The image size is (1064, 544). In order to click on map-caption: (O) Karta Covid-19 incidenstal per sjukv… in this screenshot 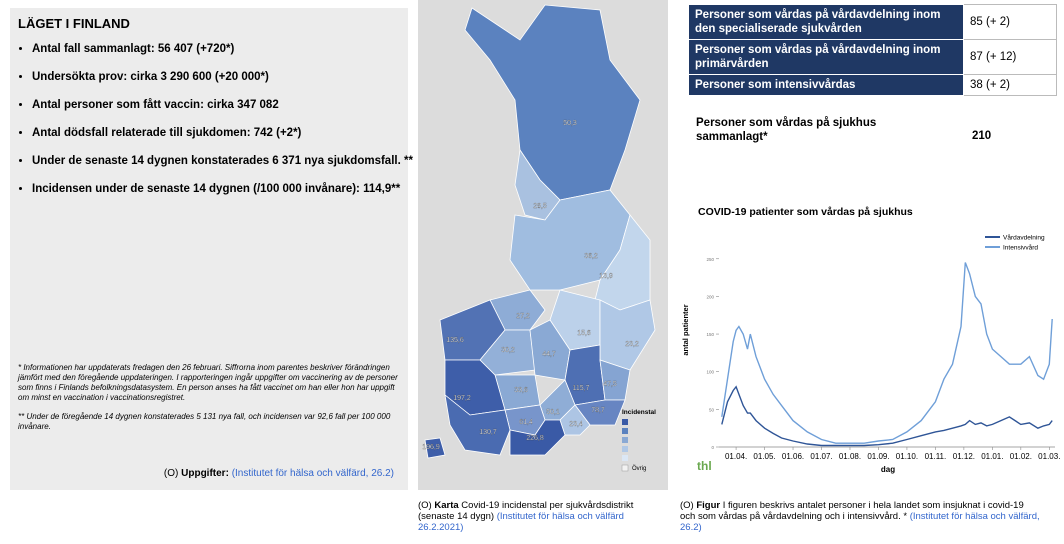, I will do `click(533, 516)`.